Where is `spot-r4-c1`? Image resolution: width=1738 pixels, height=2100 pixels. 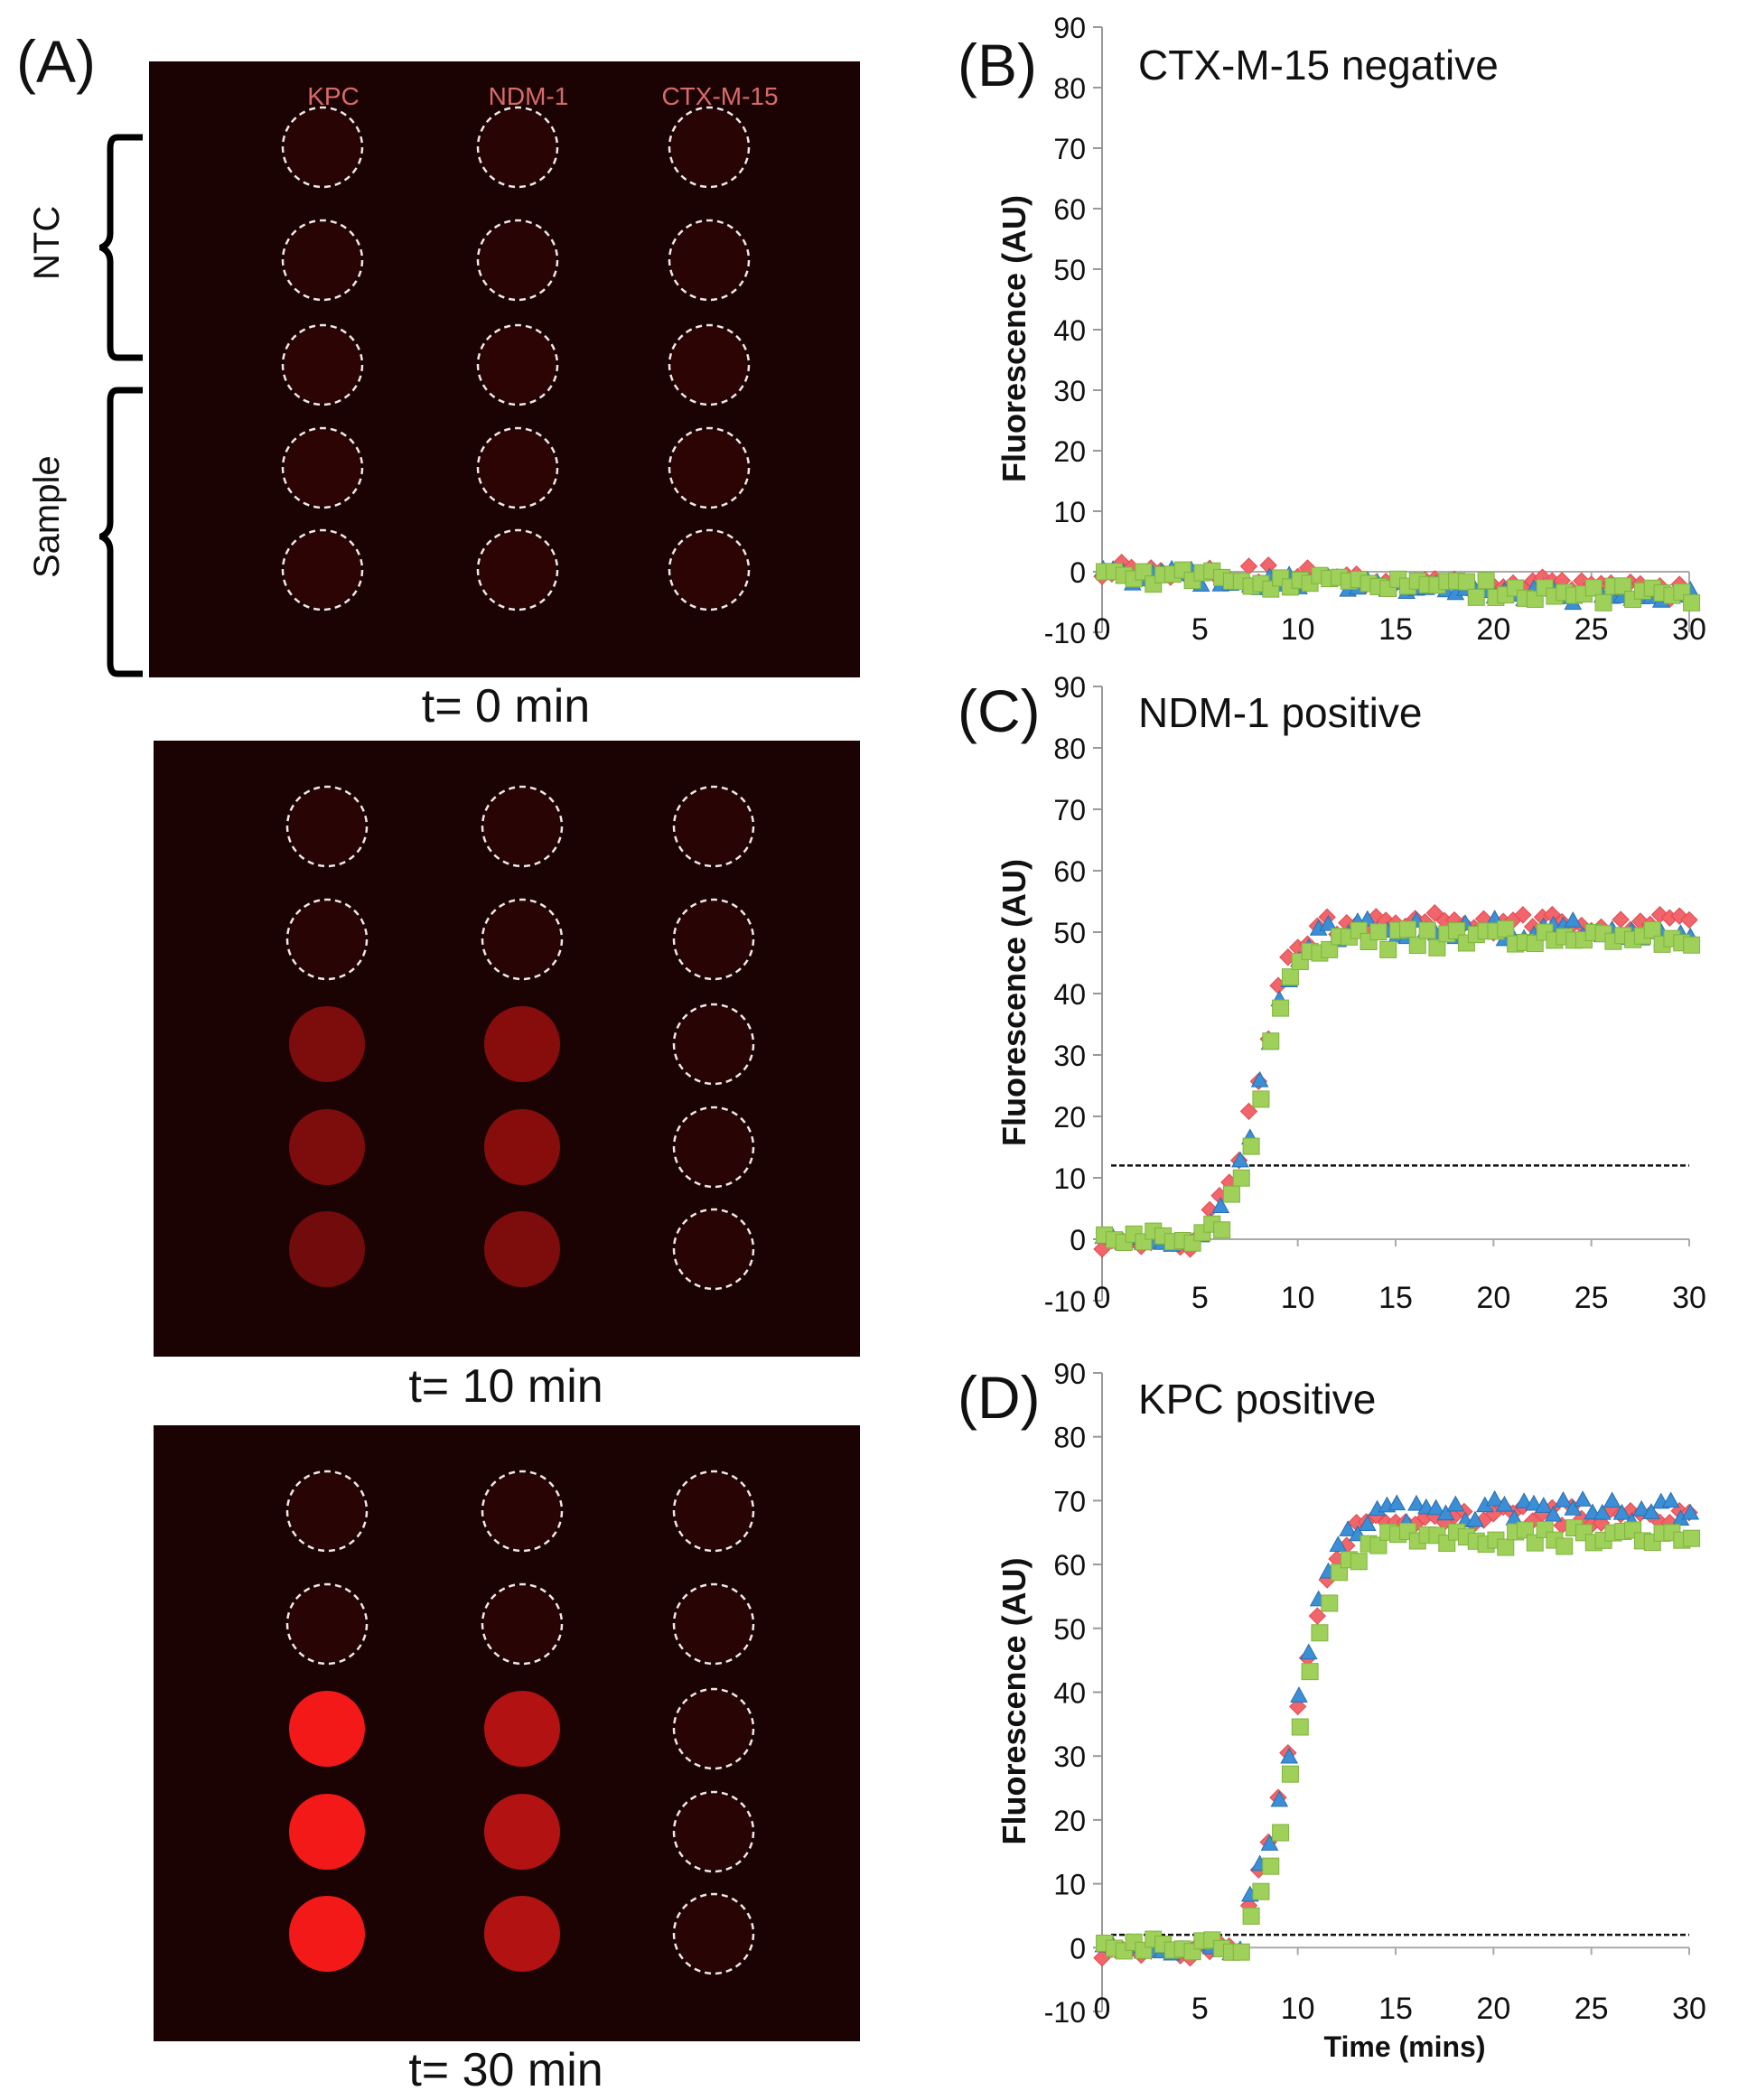 spot-r4-c1 is located at coordinates (518, 570).